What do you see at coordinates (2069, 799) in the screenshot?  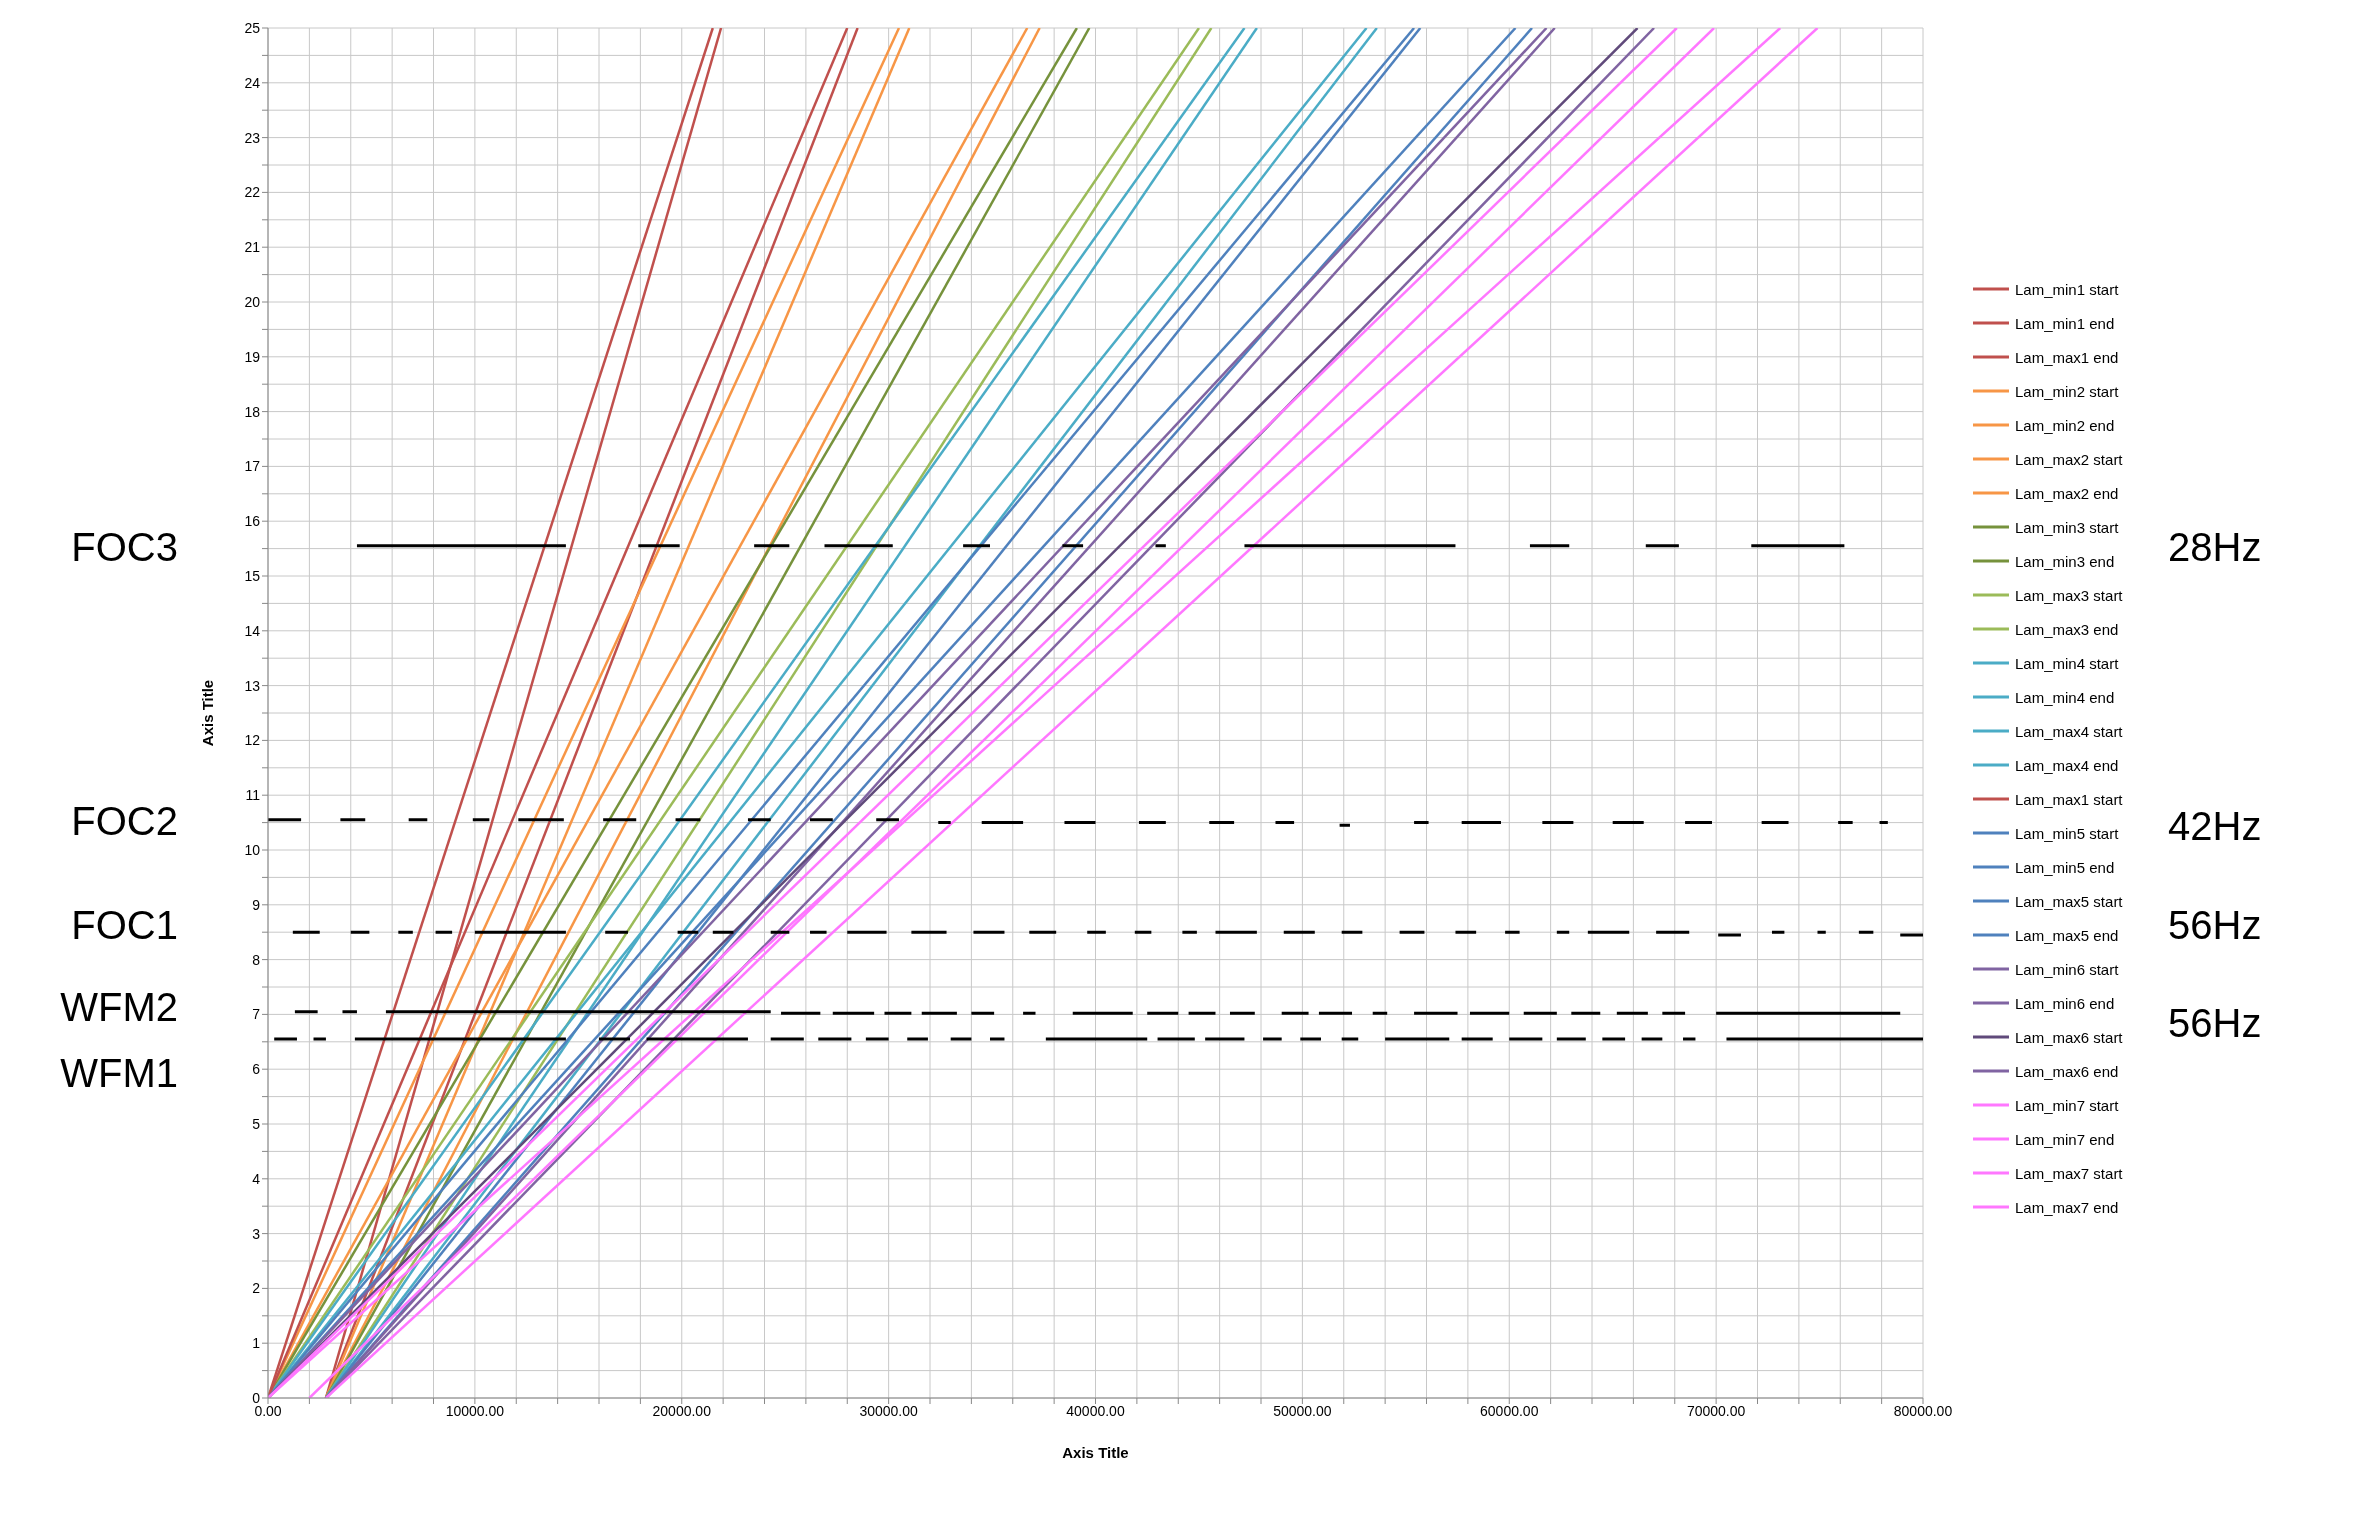 I see `legend-label: Lam_max1 start` at bounding box center [2069, 799].